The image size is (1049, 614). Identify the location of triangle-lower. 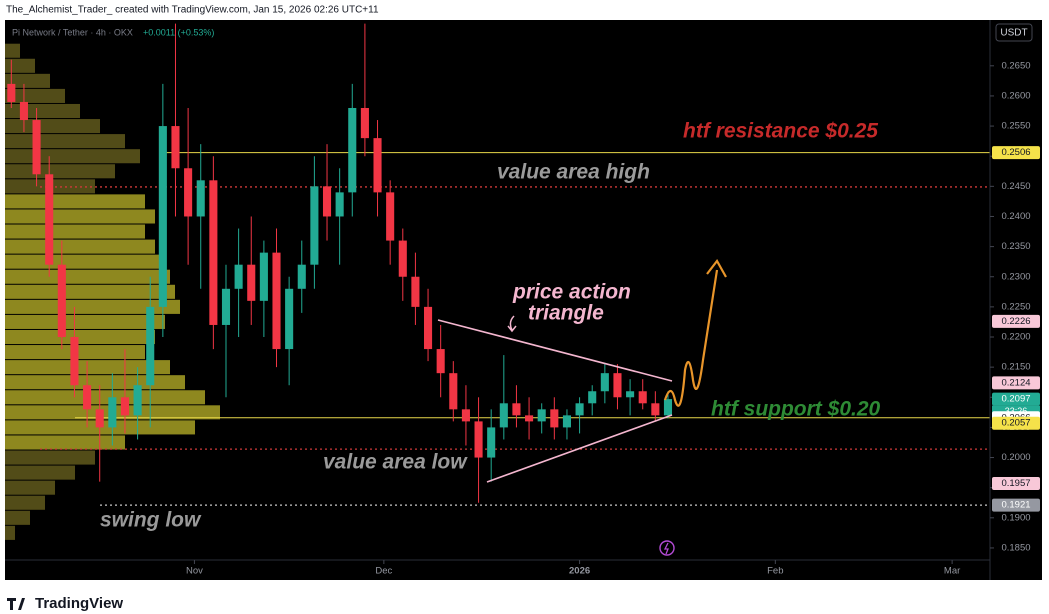
(579, 448).